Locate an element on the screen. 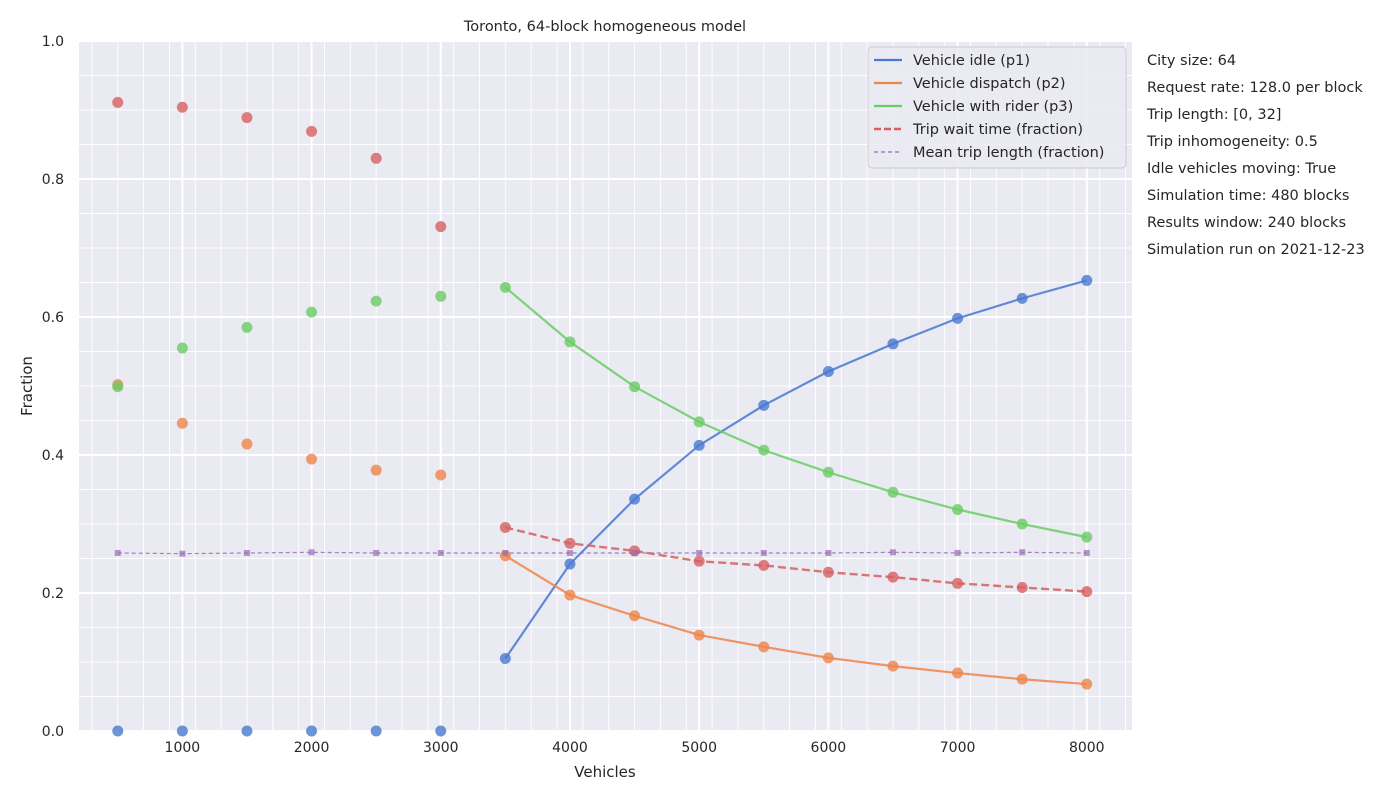 The height and width of the screenshot is (800, 1400). y-tick-label: 0.0 is located at coordinates (53, 732).